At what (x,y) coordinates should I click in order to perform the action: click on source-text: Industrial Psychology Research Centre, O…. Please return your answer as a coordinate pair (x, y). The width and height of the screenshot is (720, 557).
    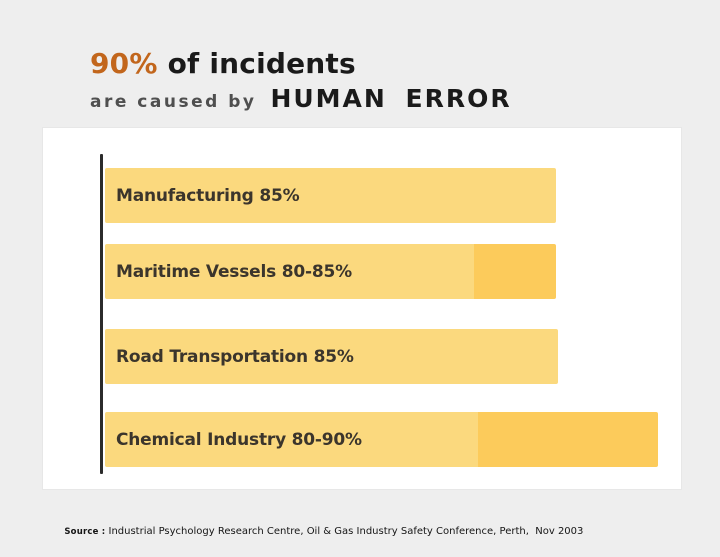
    Looking at the image, I should click on (344, 531).